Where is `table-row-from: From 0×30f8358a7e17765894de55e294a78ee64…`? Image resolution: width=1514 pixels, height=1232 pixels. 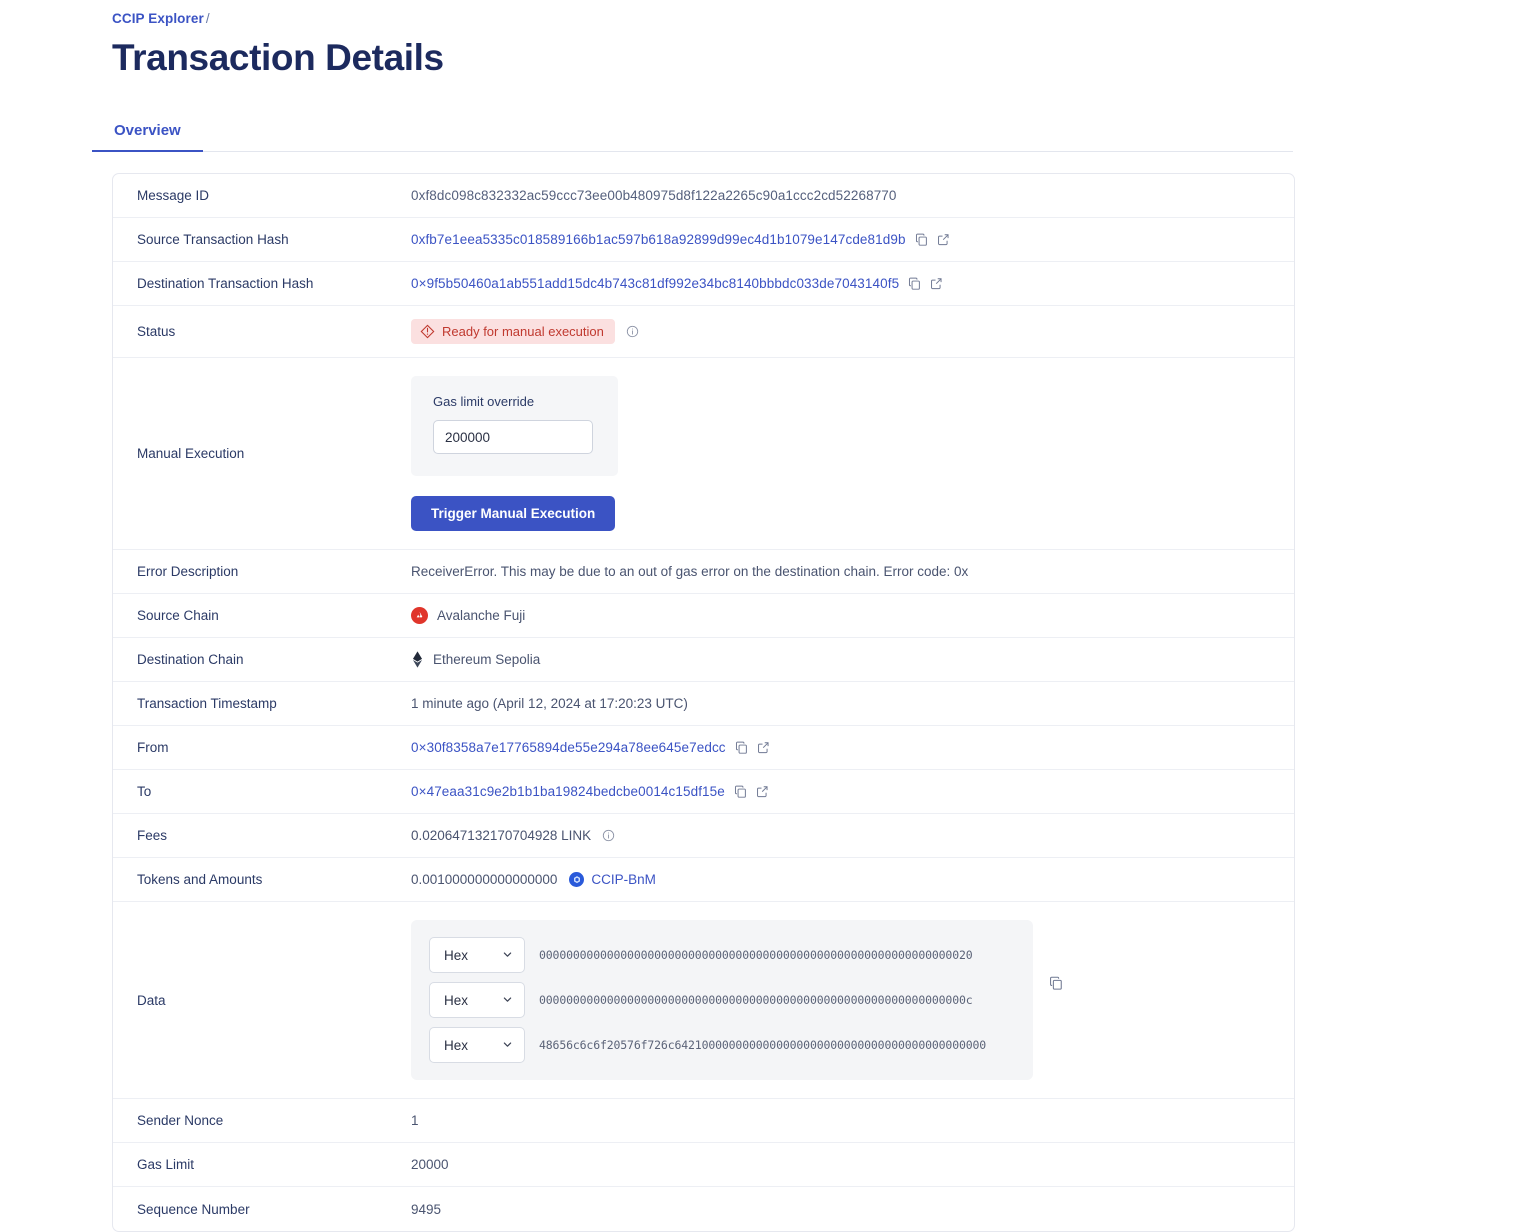
table-row-from: From 0×30f8358a7e17765894de55e294a78ee64… is located at coordinates (703, 748).